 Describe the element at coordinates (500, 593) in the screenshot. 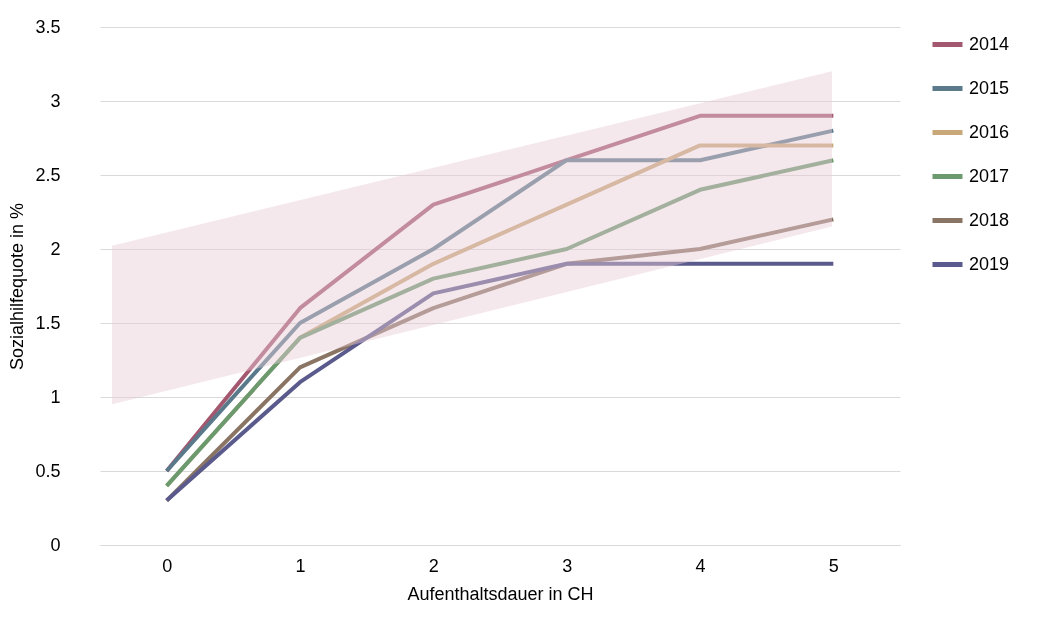

I see `x-axis-title: Aufenthaltsdauer in CH` at that location.